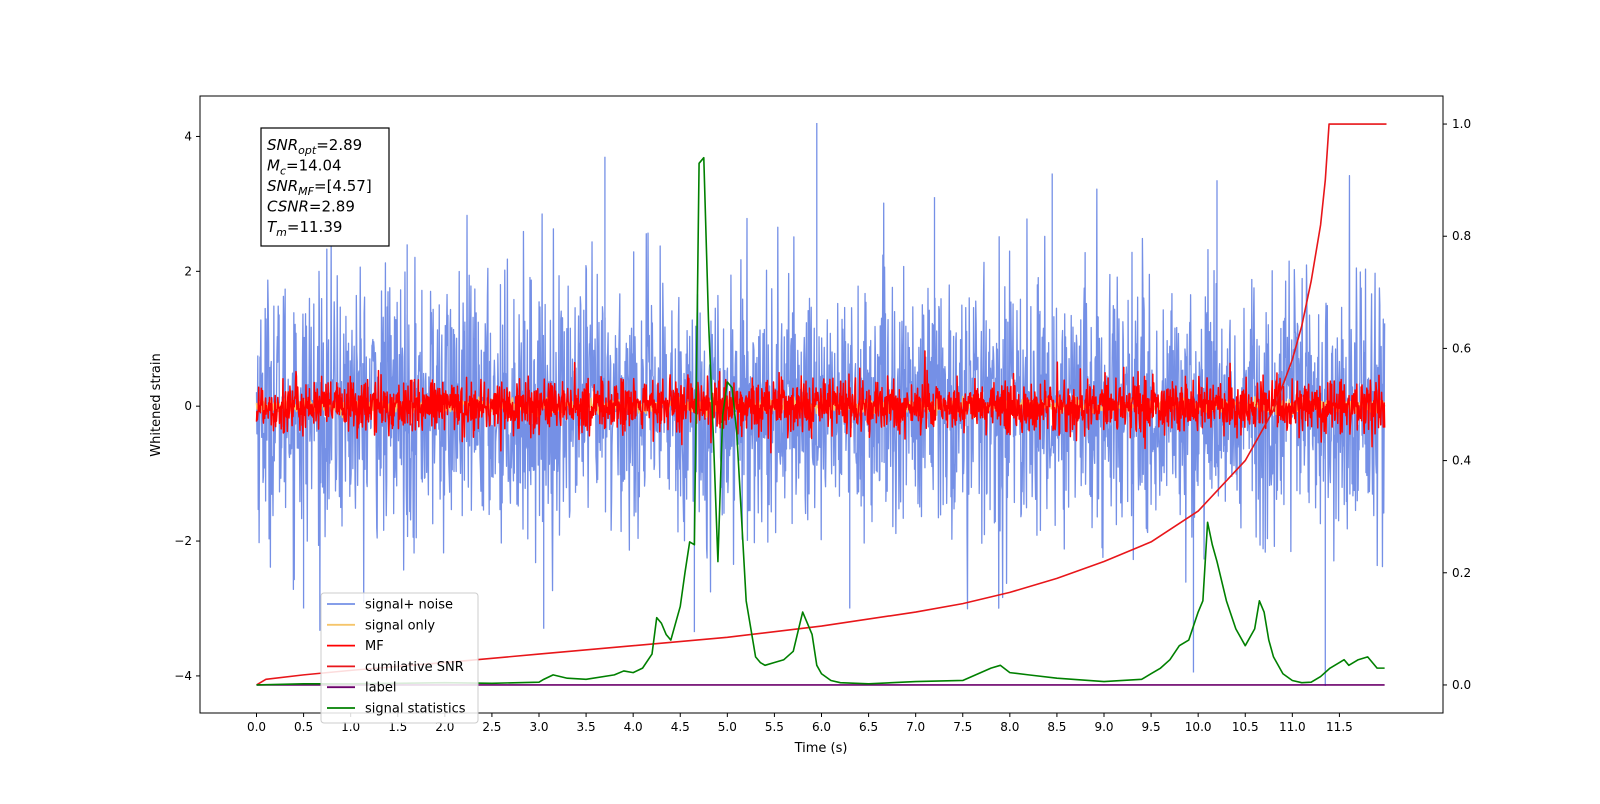  I want to click on x-axis-label: Time (s), so click(821, 748).